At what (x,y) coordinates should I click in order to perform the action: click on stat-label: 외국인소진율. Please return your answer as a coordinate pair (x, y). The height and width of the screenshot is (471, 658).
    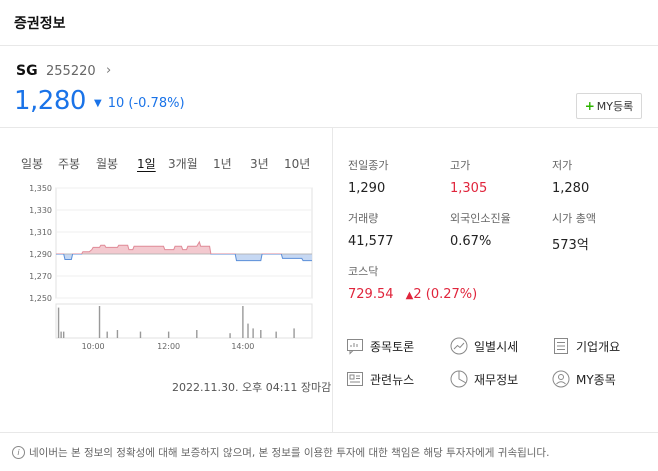
    Looking at the image, I should click on (480, 218).